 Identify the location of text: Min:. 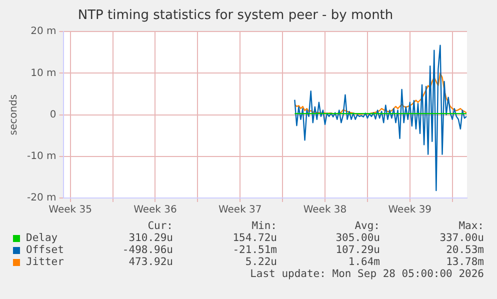
(264, 226).